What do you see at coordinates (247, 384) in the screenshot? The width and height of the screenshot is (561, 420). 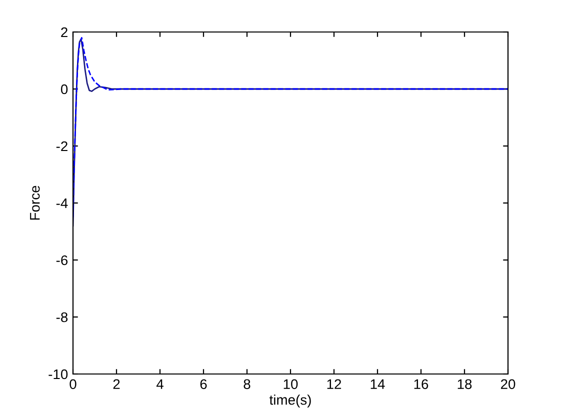 I see `x-tick-label: 8` at bounding box center [247, 384].